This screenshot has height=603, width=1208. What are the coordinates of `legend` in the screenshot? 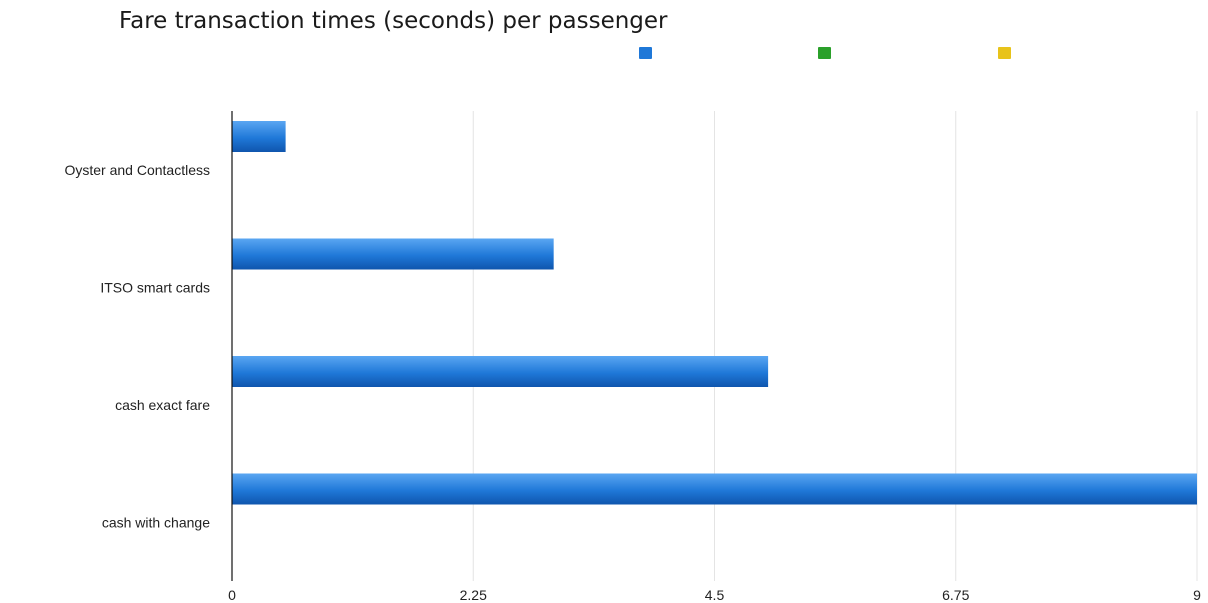 It's located at (825, 53).